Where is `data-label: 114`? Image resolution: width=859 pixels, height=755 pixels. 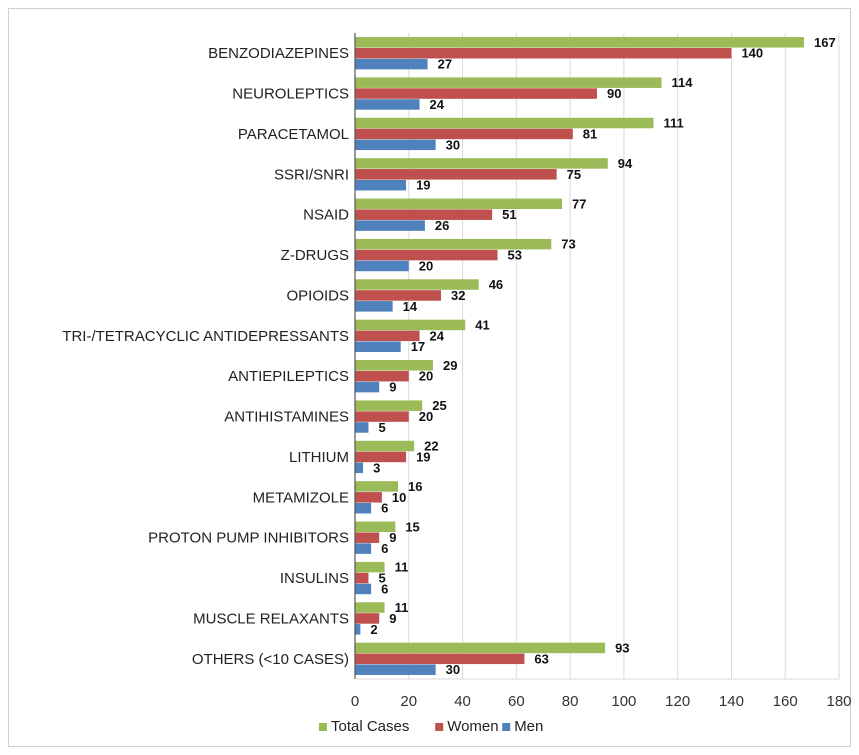 data-label: 114 is located at coordinates (683, 82).